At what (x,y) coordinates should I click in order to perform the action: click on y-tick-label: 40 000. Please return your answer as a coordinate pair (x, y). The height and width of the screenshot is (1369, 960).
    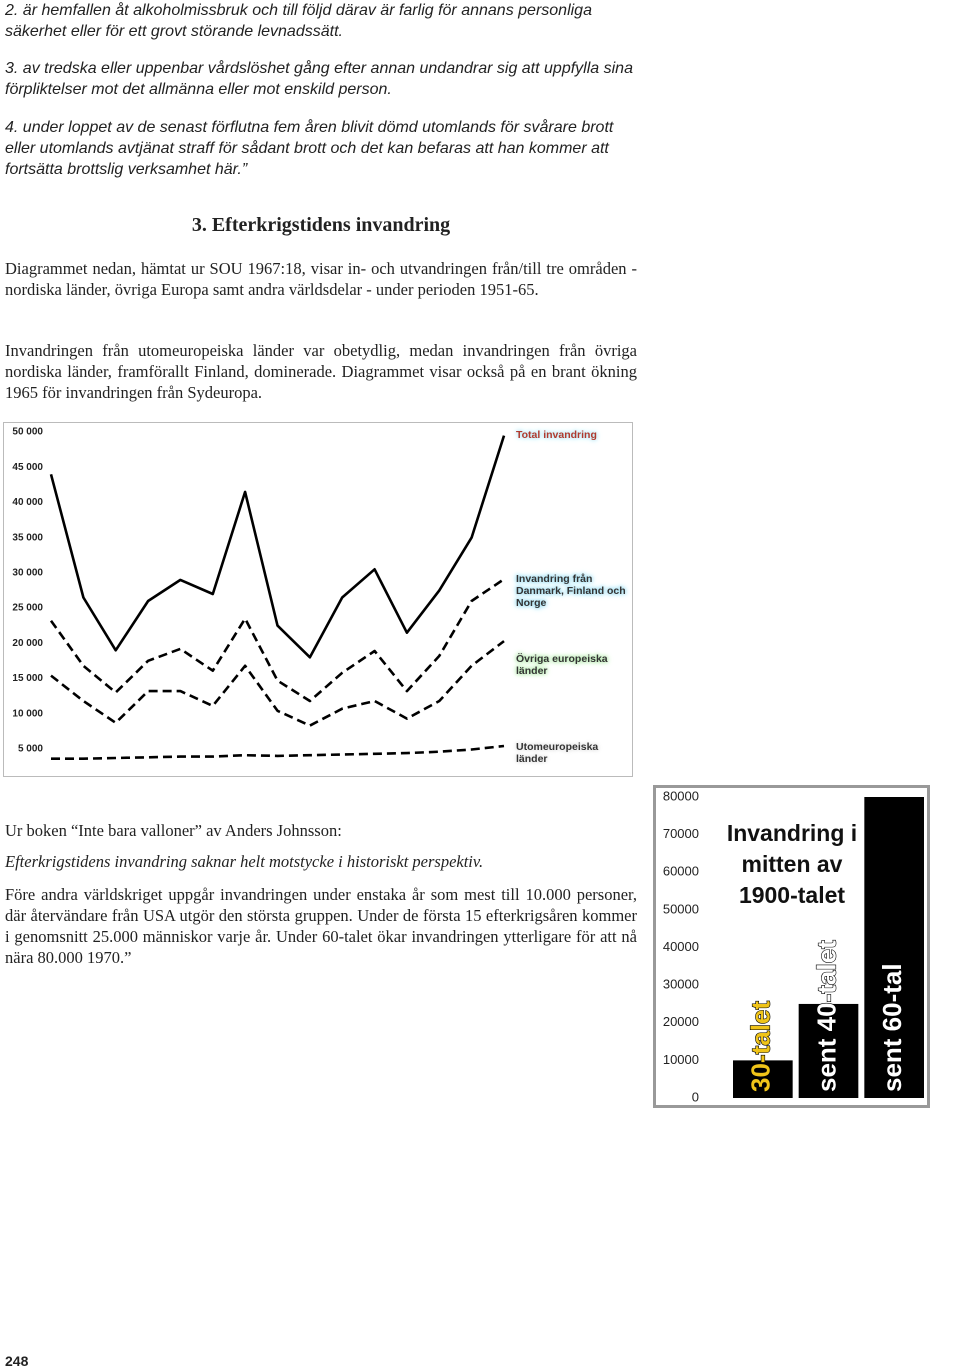
    Looking at the image, I should click on (27, 502).